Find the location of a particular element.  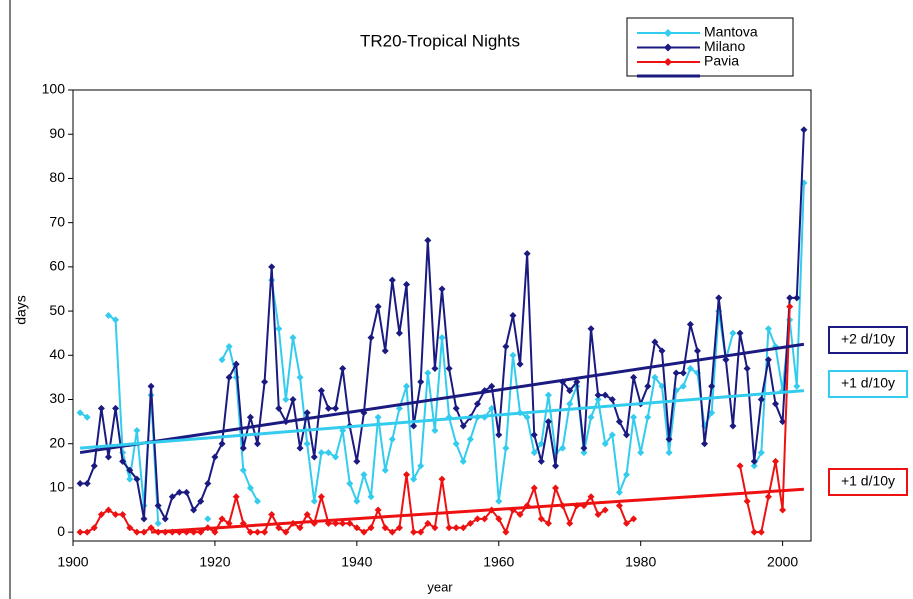

trend-label-box is located at coordinates (868, 340).